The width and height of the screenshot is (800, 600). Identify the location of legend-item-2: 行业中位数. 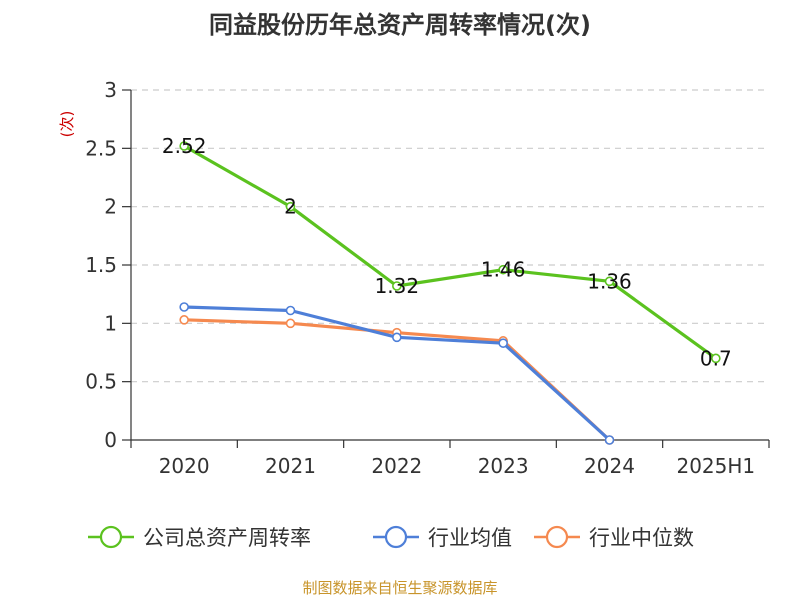
(614, 537).